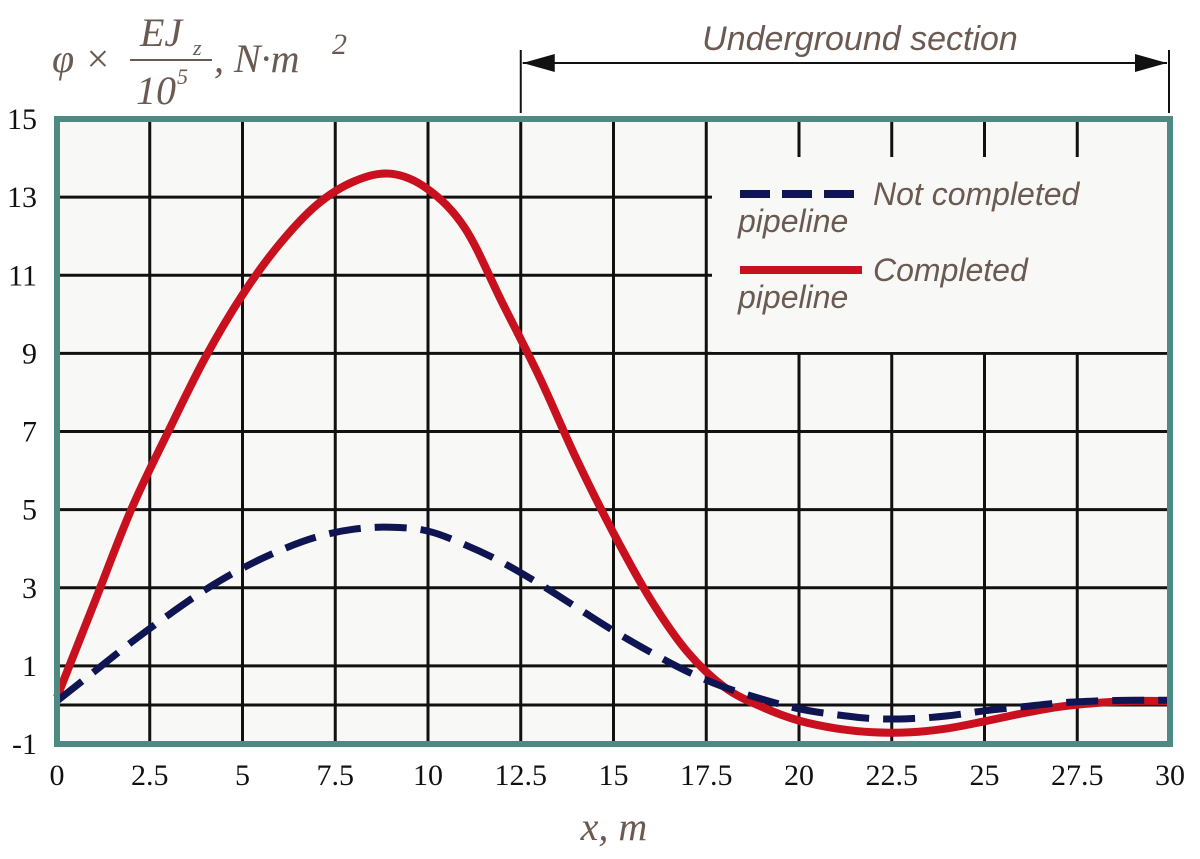  Describe the element at coordinates (951, 270) in the screenshot. I see `legend-label-completed-line1: Completed` at that location.